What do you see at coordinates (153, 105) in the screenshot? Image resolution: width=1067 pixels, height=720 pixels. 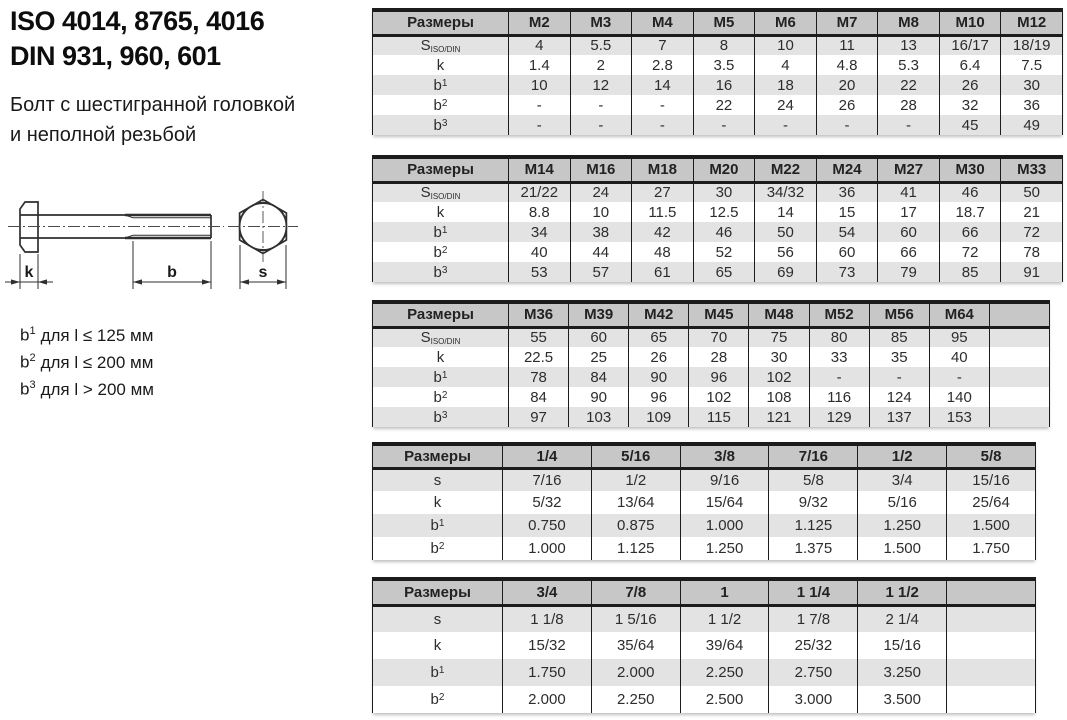 I see `description-line-1: Болт с шестигранной головкой` at bounding box center [153, 105].